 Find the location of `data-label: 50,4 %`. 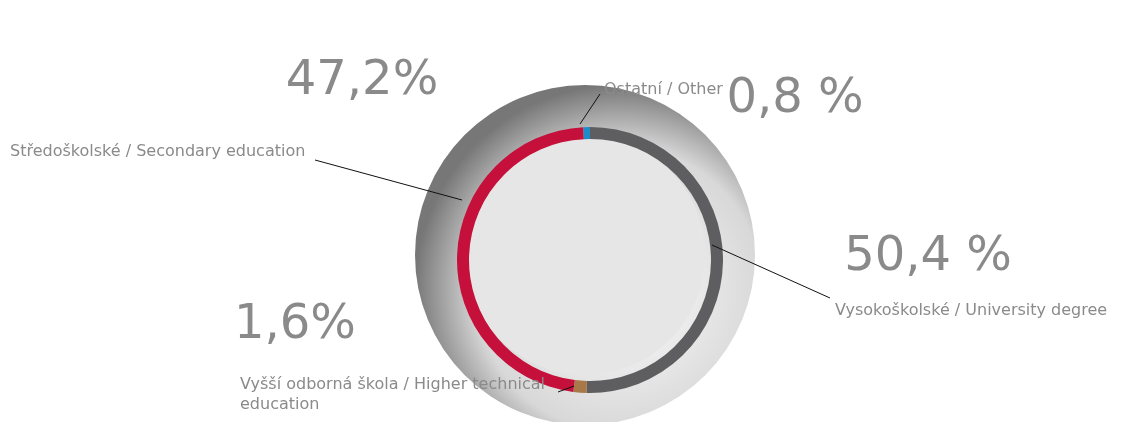

data-label: 50,4 % is located at coordinates (928, 253).